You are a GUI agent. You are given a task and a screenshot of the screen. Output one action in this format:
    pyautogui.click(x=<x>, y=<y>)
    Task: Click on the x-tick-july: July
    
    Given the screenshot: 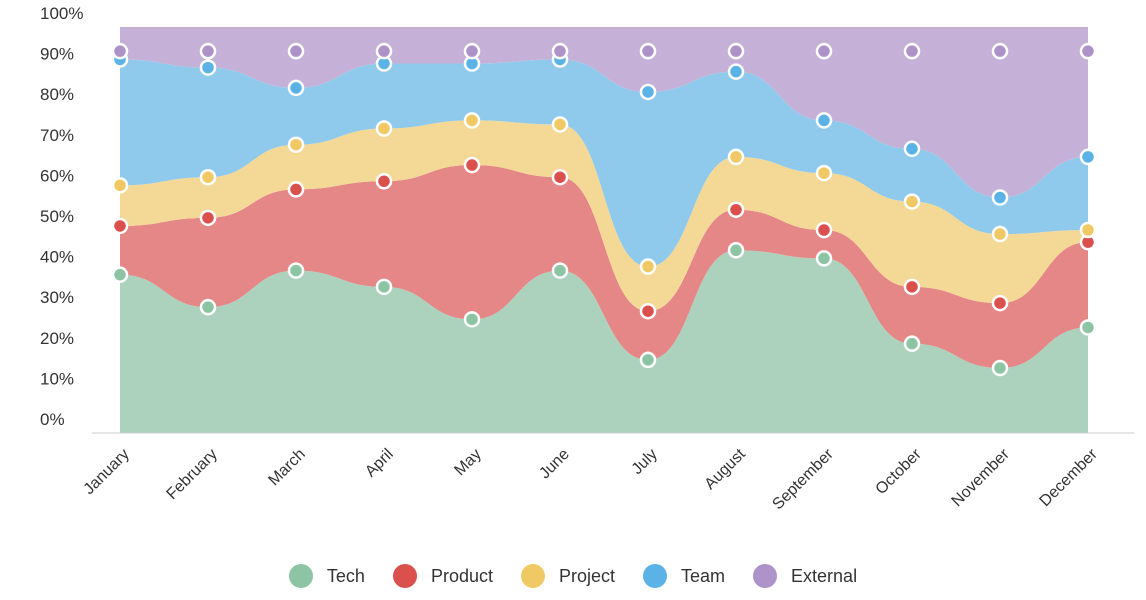 What is the action you would take?
    pyautogui.click(x=645, y=462)
    